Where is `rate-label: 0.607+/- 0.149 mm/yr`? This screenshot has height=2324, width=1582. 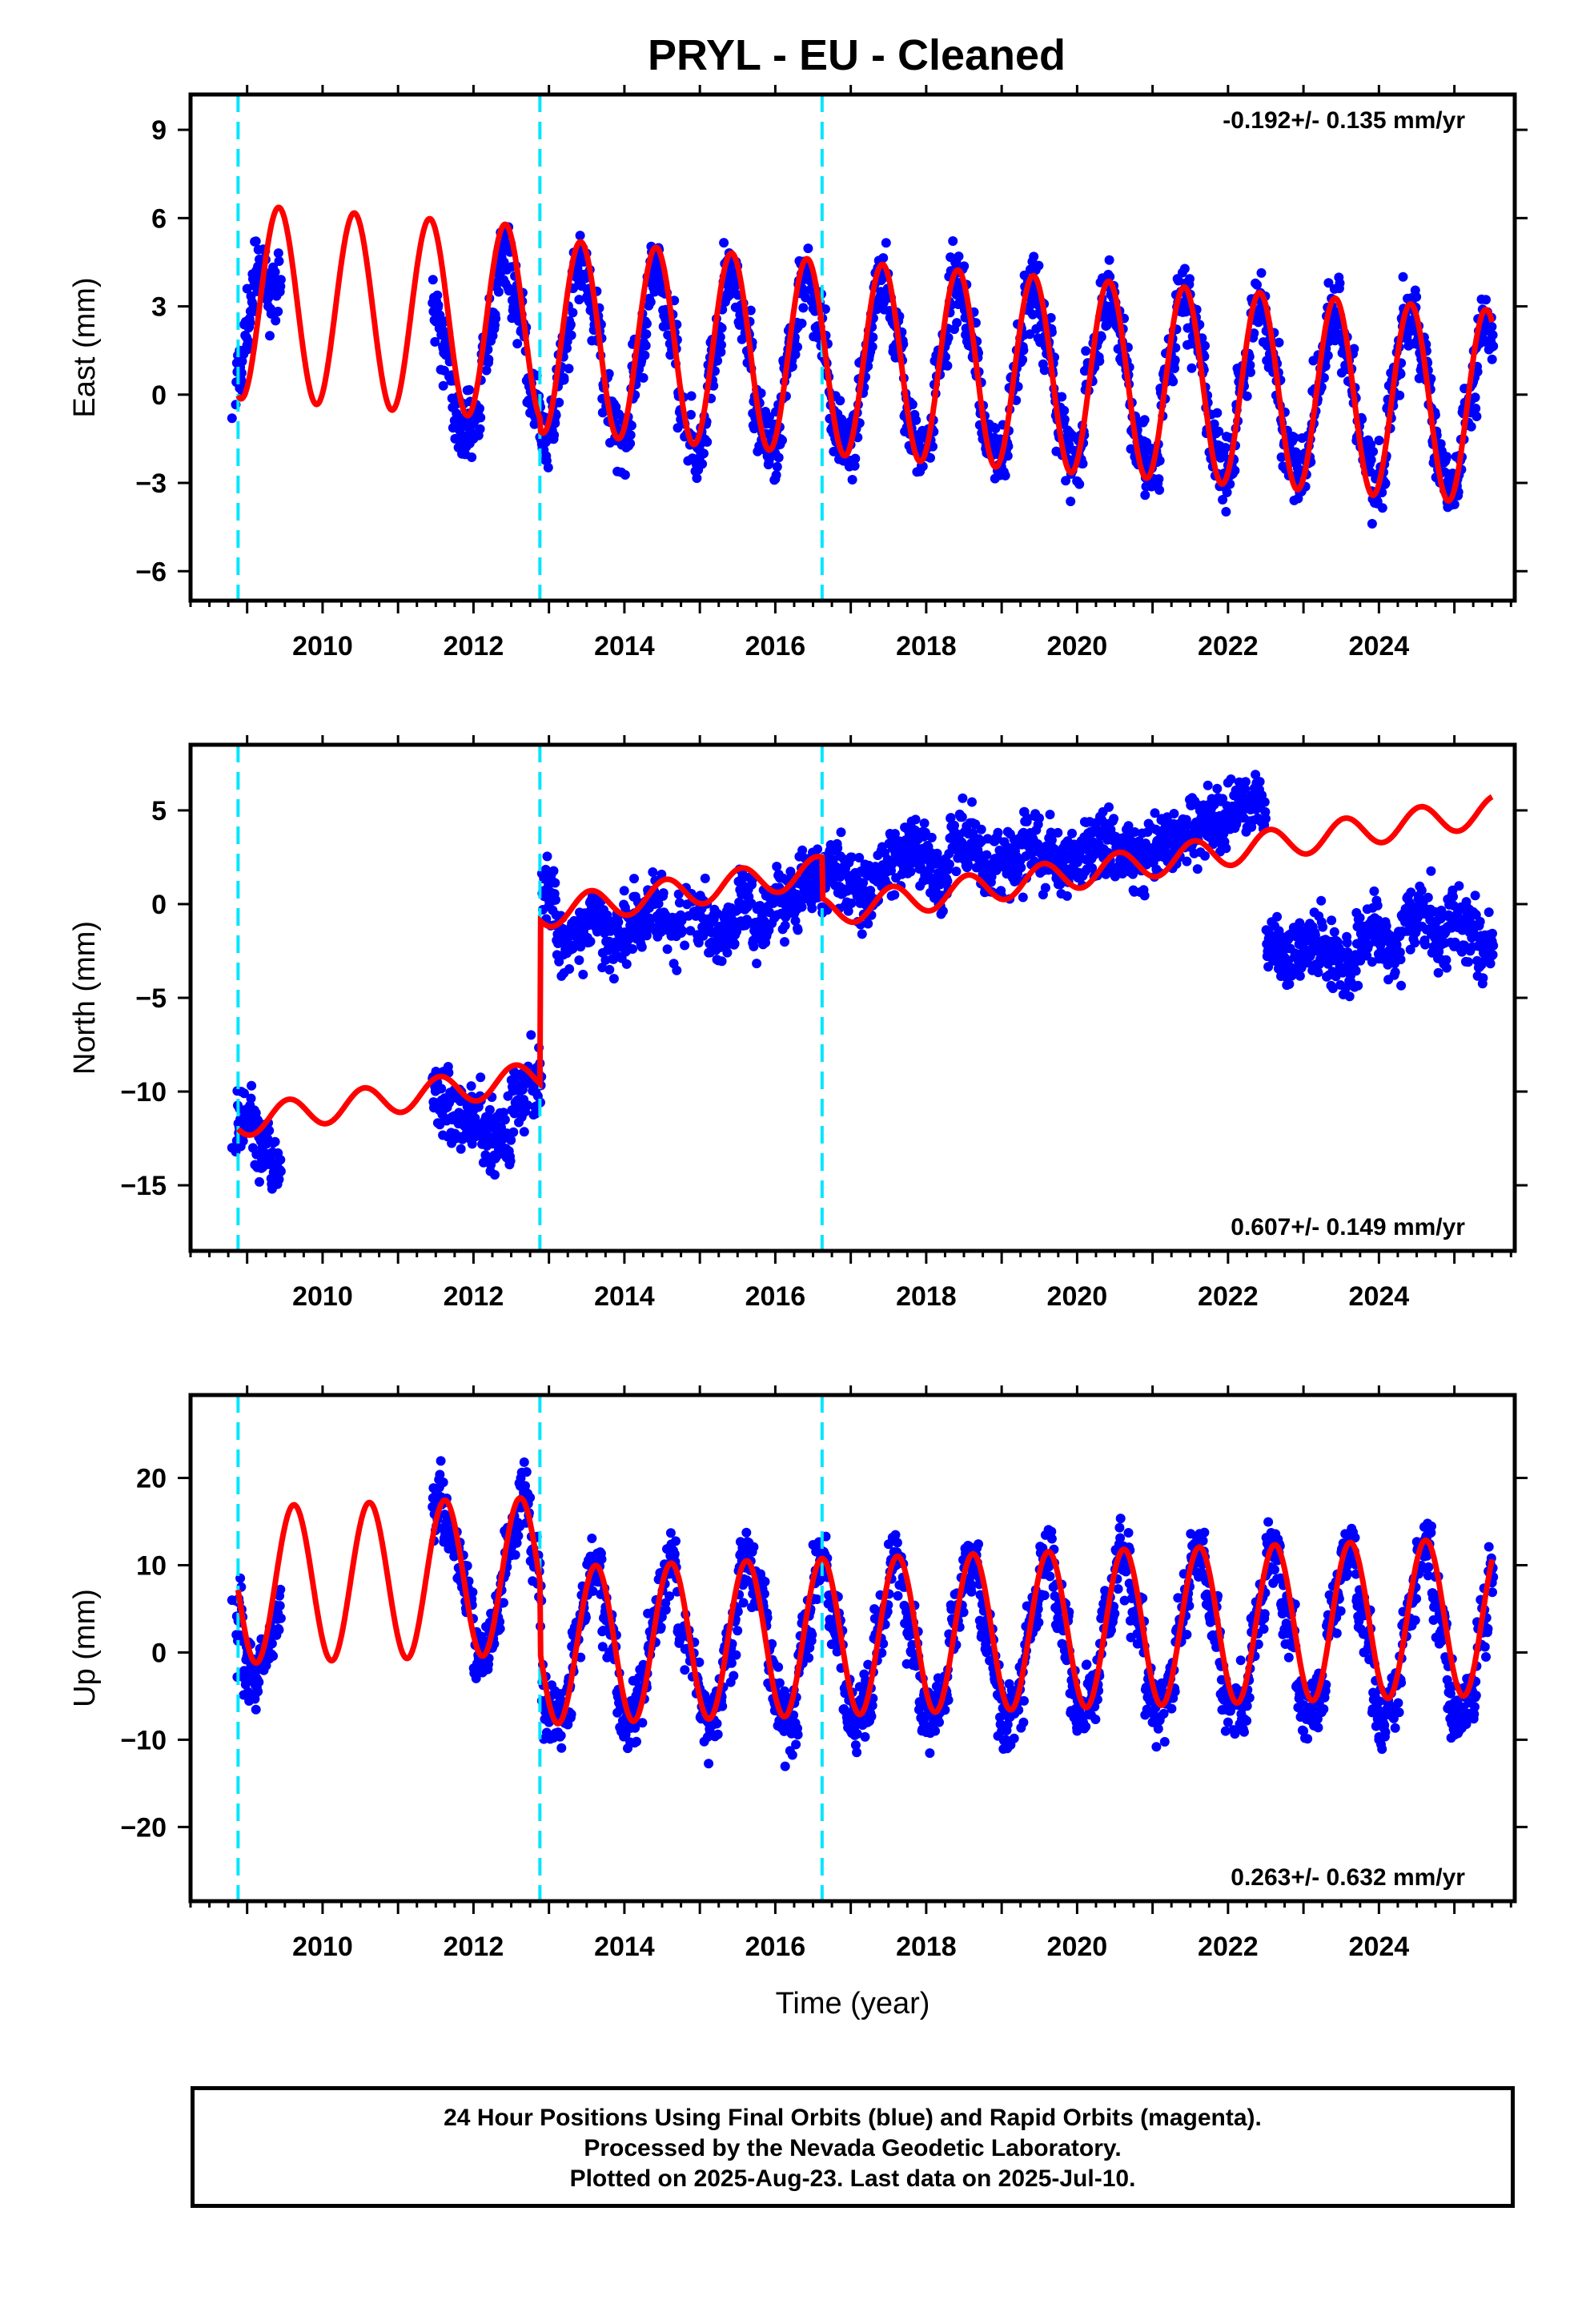
rate-label: 0.607+/- 0.149 mm/yr is located at coordinates (1348, 1227).